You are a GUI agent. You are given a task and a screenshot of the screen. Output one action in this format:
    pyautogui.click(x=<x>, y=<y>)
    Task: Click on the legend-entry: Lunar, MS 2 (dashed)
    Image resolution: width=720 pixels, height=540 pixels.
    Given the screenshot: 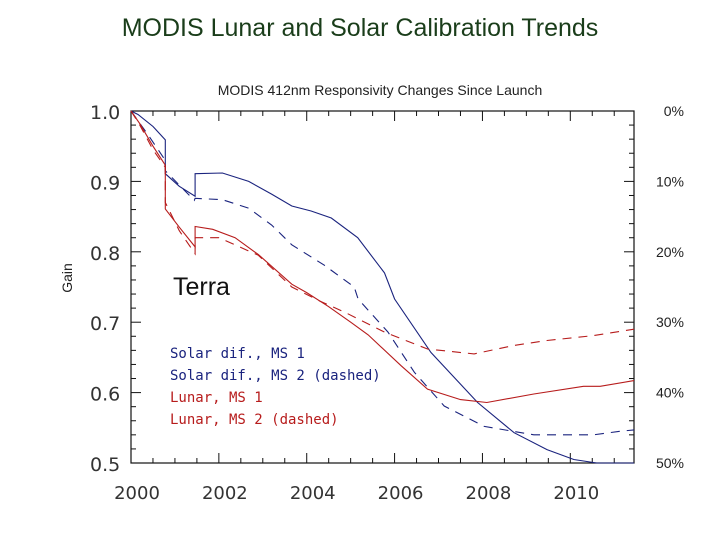 What is the action you would take?
    pyautogui.click(x=254, y=420)
    